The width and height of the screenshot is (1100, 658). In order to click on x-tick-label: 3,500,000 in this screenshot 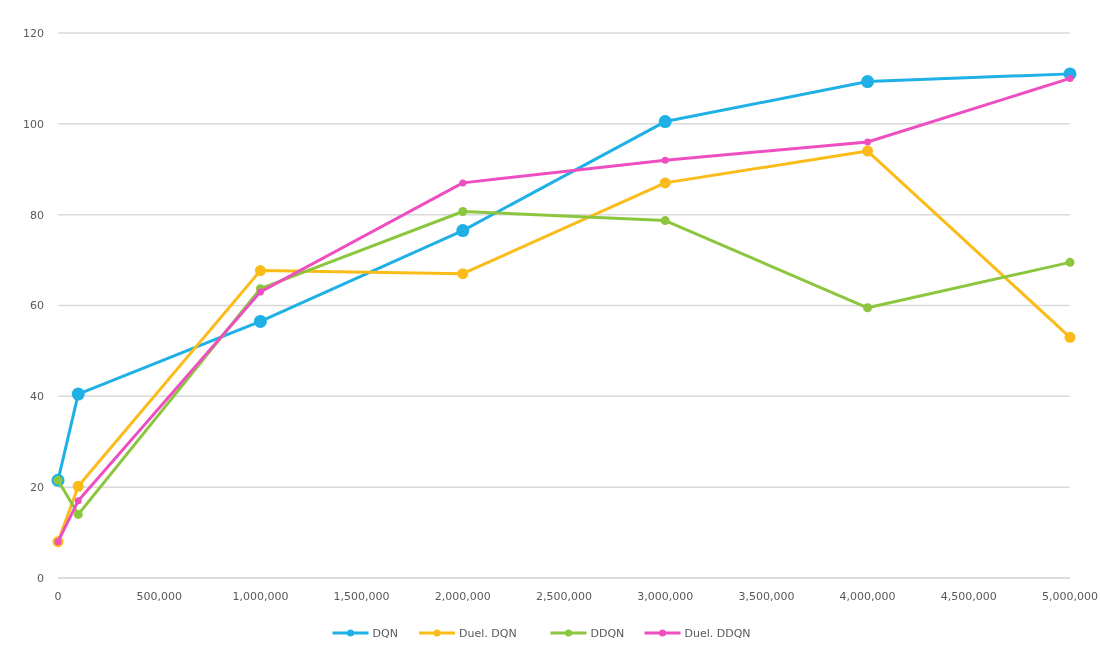, I will do `click(766, 596)`.